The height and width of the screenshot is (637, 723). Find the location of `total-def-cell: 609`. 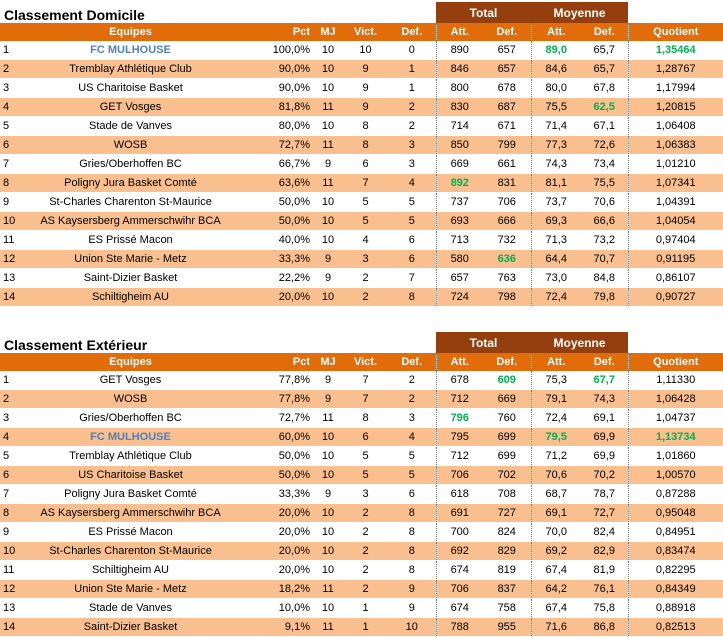

total-def-cell: 609 is located at coordinates (507, 380).